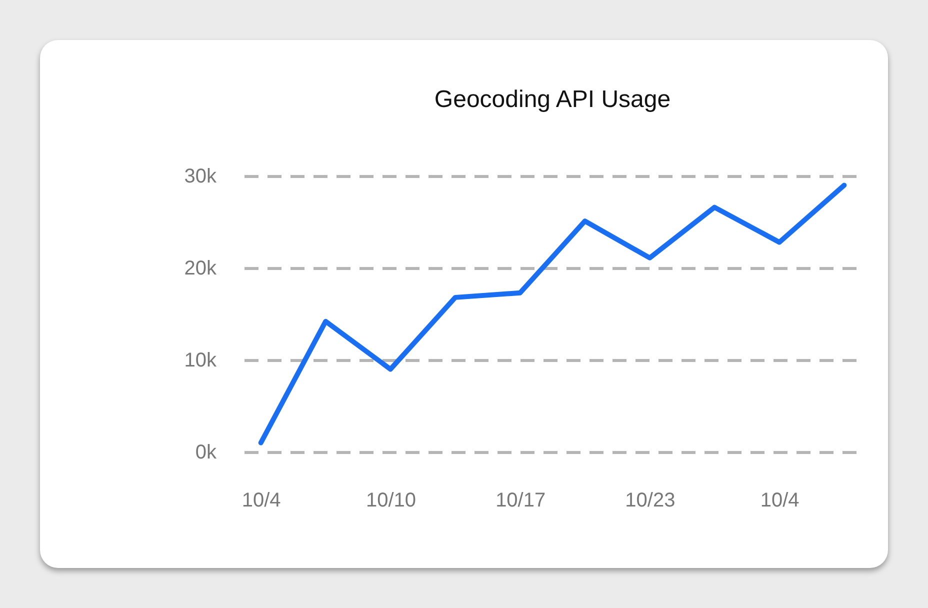  Describe the element at coordinates (552, 99) in the screenshot. I see `chart-title: Geocoding API Usage` at that location.